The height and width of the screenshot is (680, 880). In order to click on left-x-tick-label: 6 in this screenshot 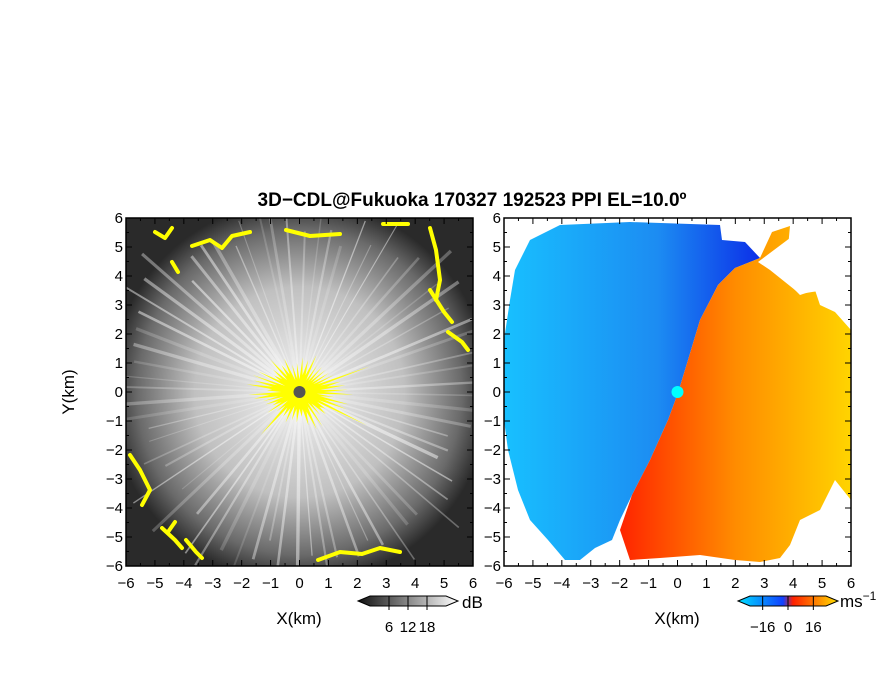, I will do `click(473, 583)`.